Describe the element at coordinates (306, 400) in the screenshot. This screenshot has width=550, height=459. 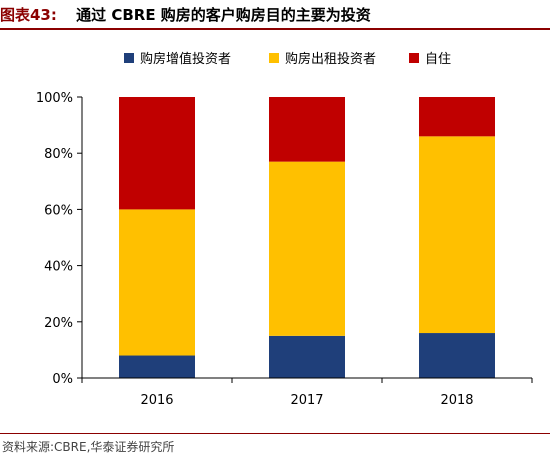
I see `x-tick-label-2017: 2017` at that location.